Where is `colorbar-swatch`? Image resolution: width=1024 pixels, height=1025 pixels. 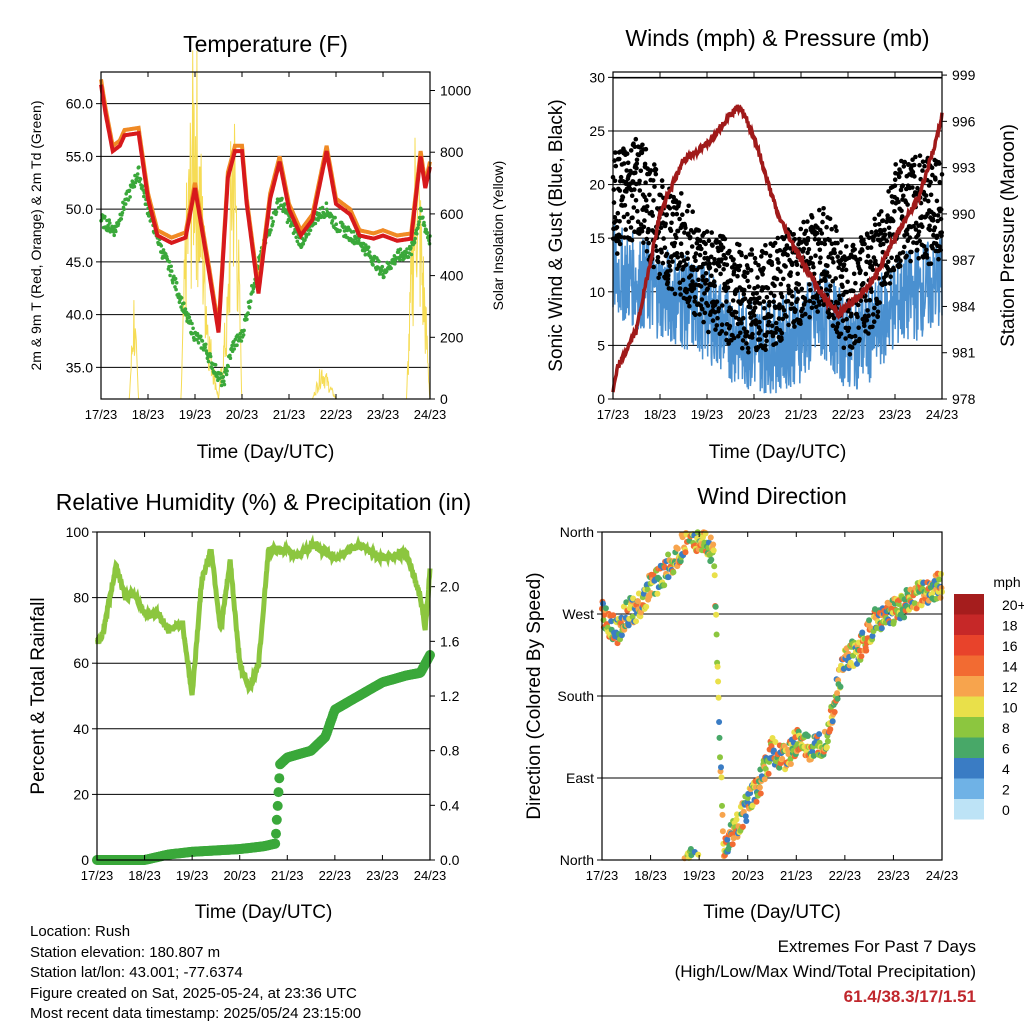 colorbar-swatch is located at coordinates (969, 604).